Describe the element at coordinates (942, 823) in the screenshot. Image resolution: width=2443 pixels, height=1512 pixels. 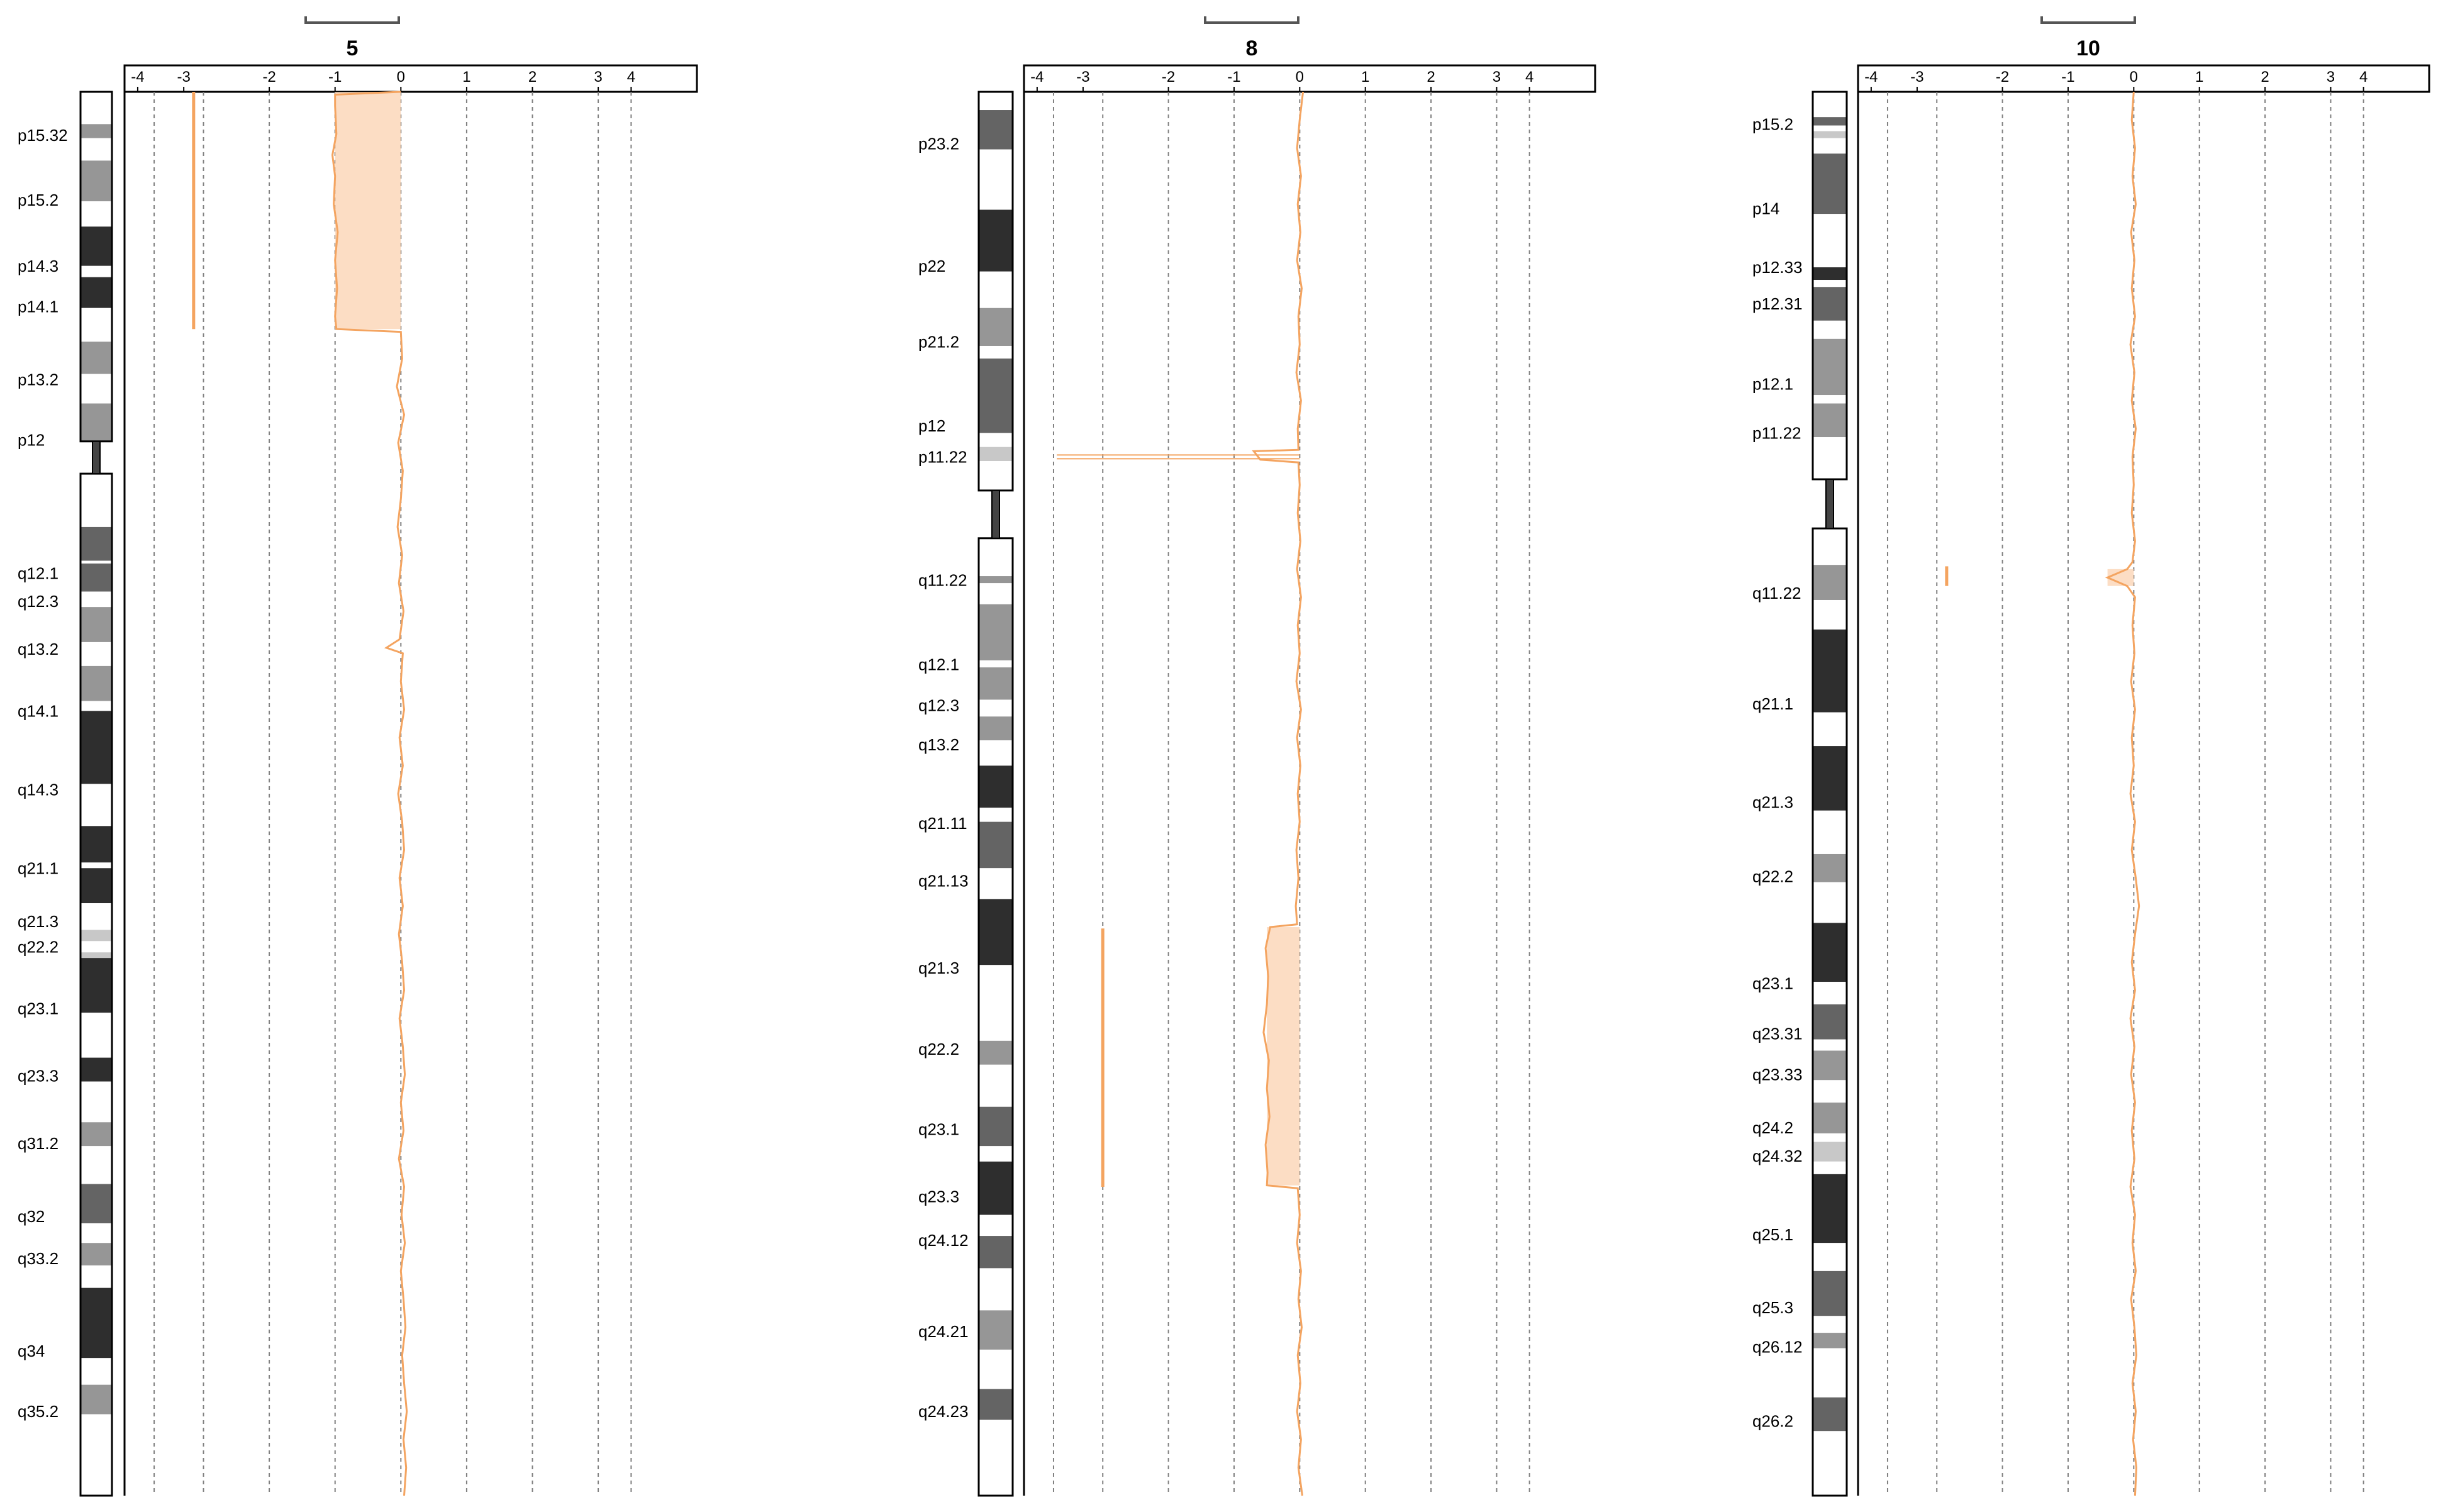
I see `band-label: q21.11` at that location.